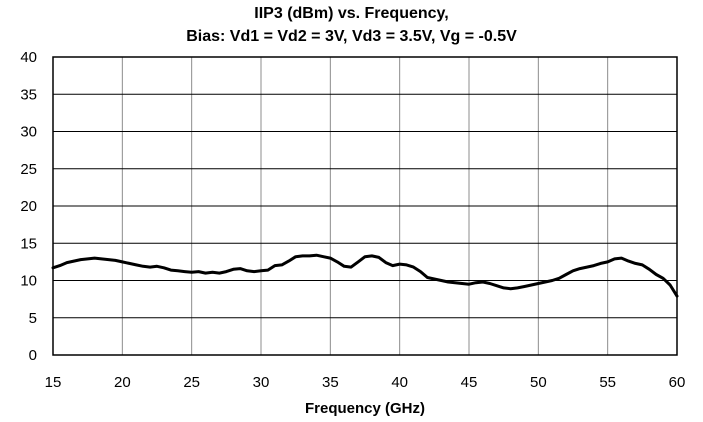  Describe the element at coordinates (538, 382) in the screenshot. I see `x-tick-label: 50` at that location.